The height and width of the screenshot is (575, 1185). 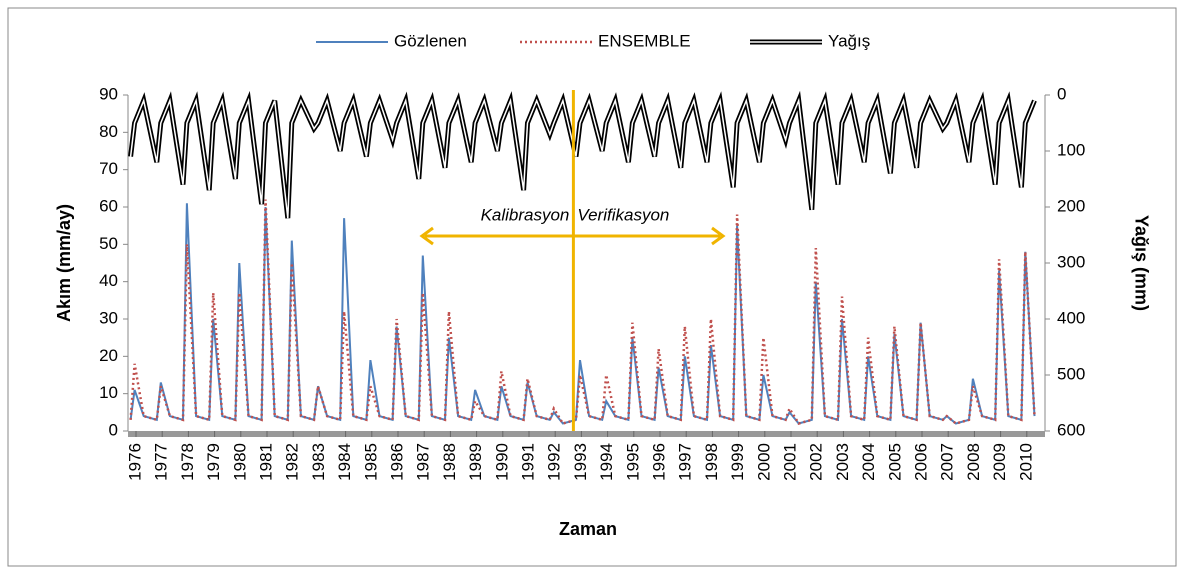 What do you see at coordinates (947, 462) in the screenshot?
I see `x-tick-label: 2007` at bounding box center [947, 462].